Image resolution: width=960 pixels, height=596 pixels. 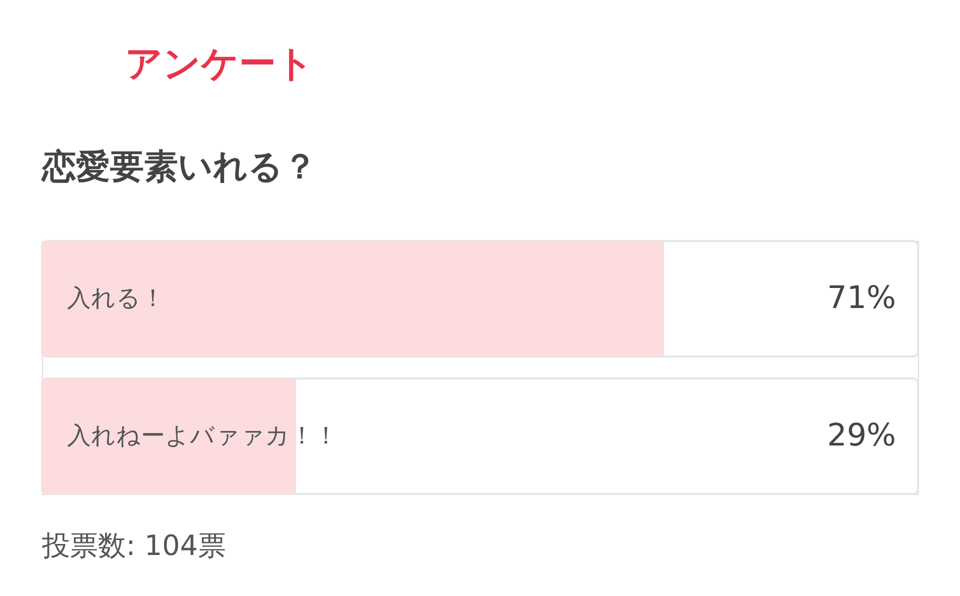 I want to click on y-tick-label: 入れる！, so click(x=116, y=298).